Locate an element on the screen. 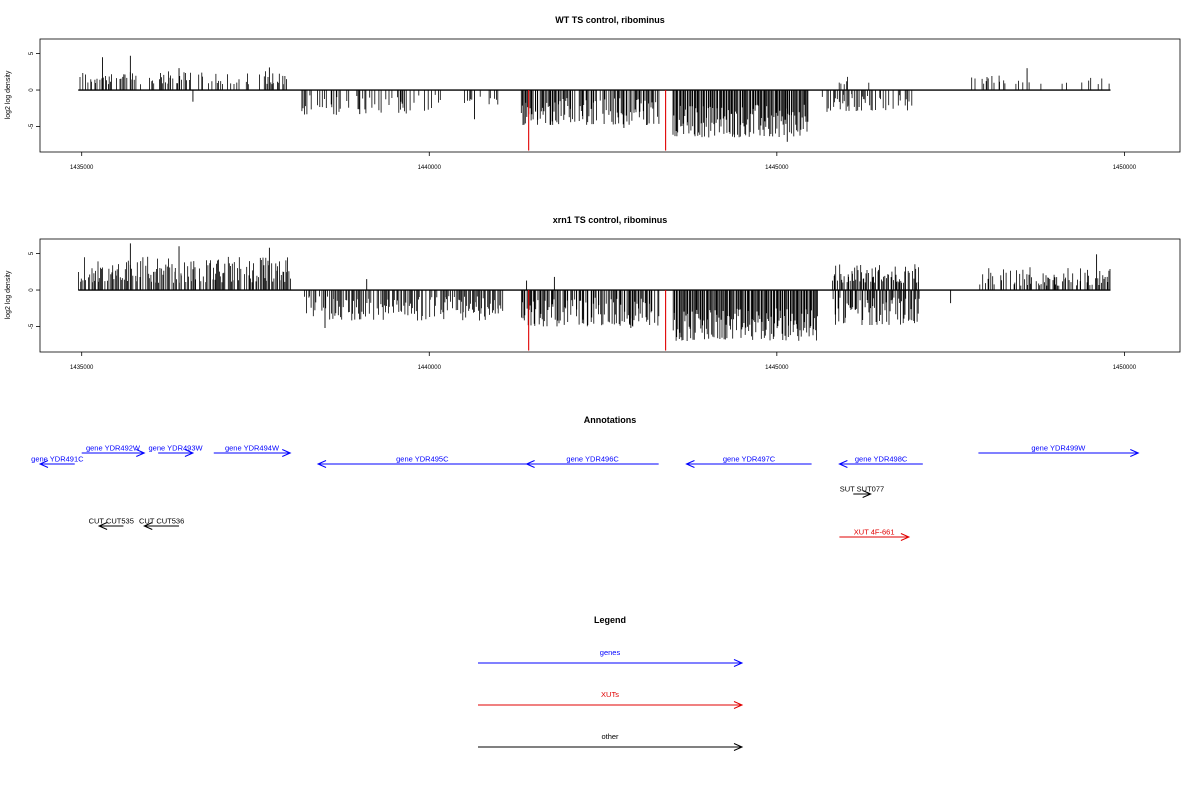 This screenshot has width=1200, height=800. feature-label: gene YDR494W is located at coordinates (252, 448).